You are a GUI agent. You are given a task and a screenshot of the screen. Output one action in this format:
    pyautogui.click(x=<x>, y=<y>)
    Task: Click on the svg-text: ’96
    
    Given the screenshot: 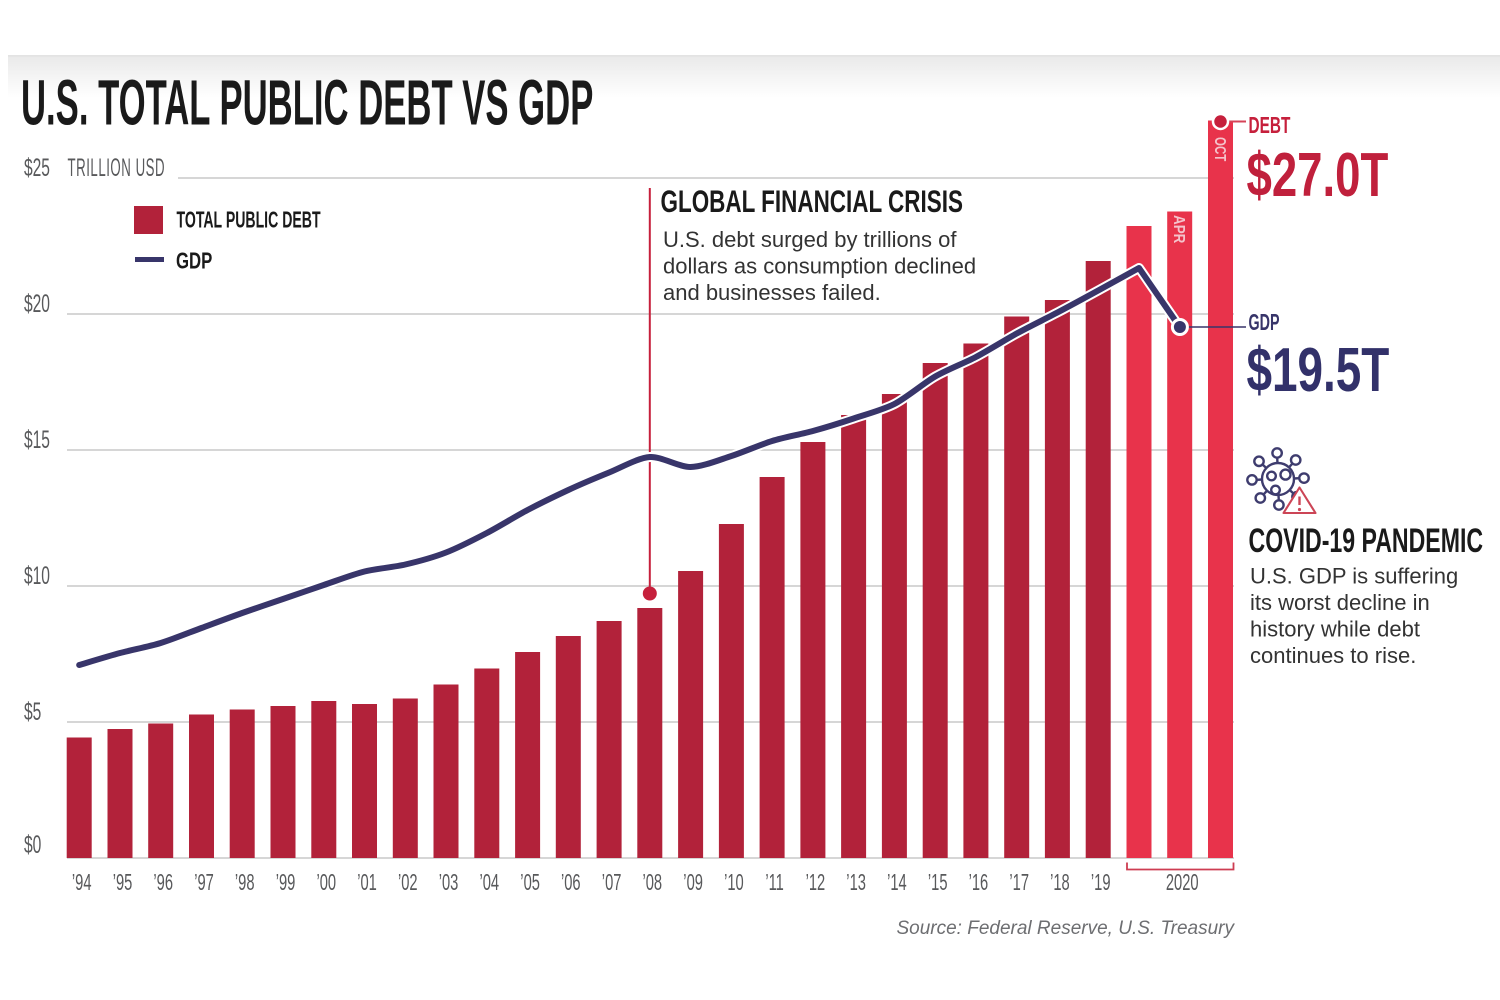 What is the action you would take?
    pyautogui.click(x=163, y=883)
    